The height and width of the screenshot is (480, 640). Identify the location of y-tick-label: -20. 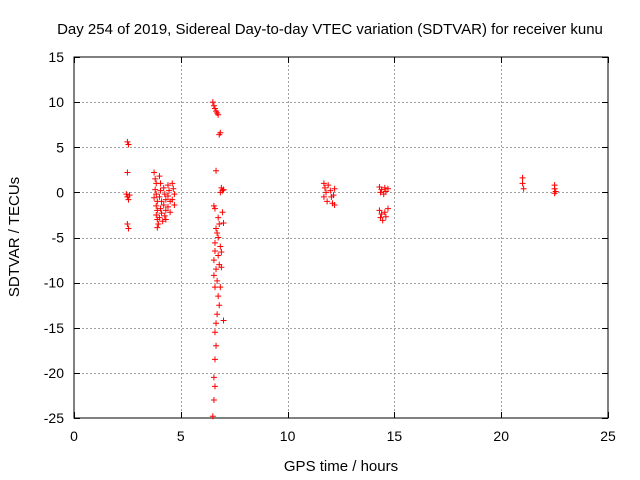
(54, 373).